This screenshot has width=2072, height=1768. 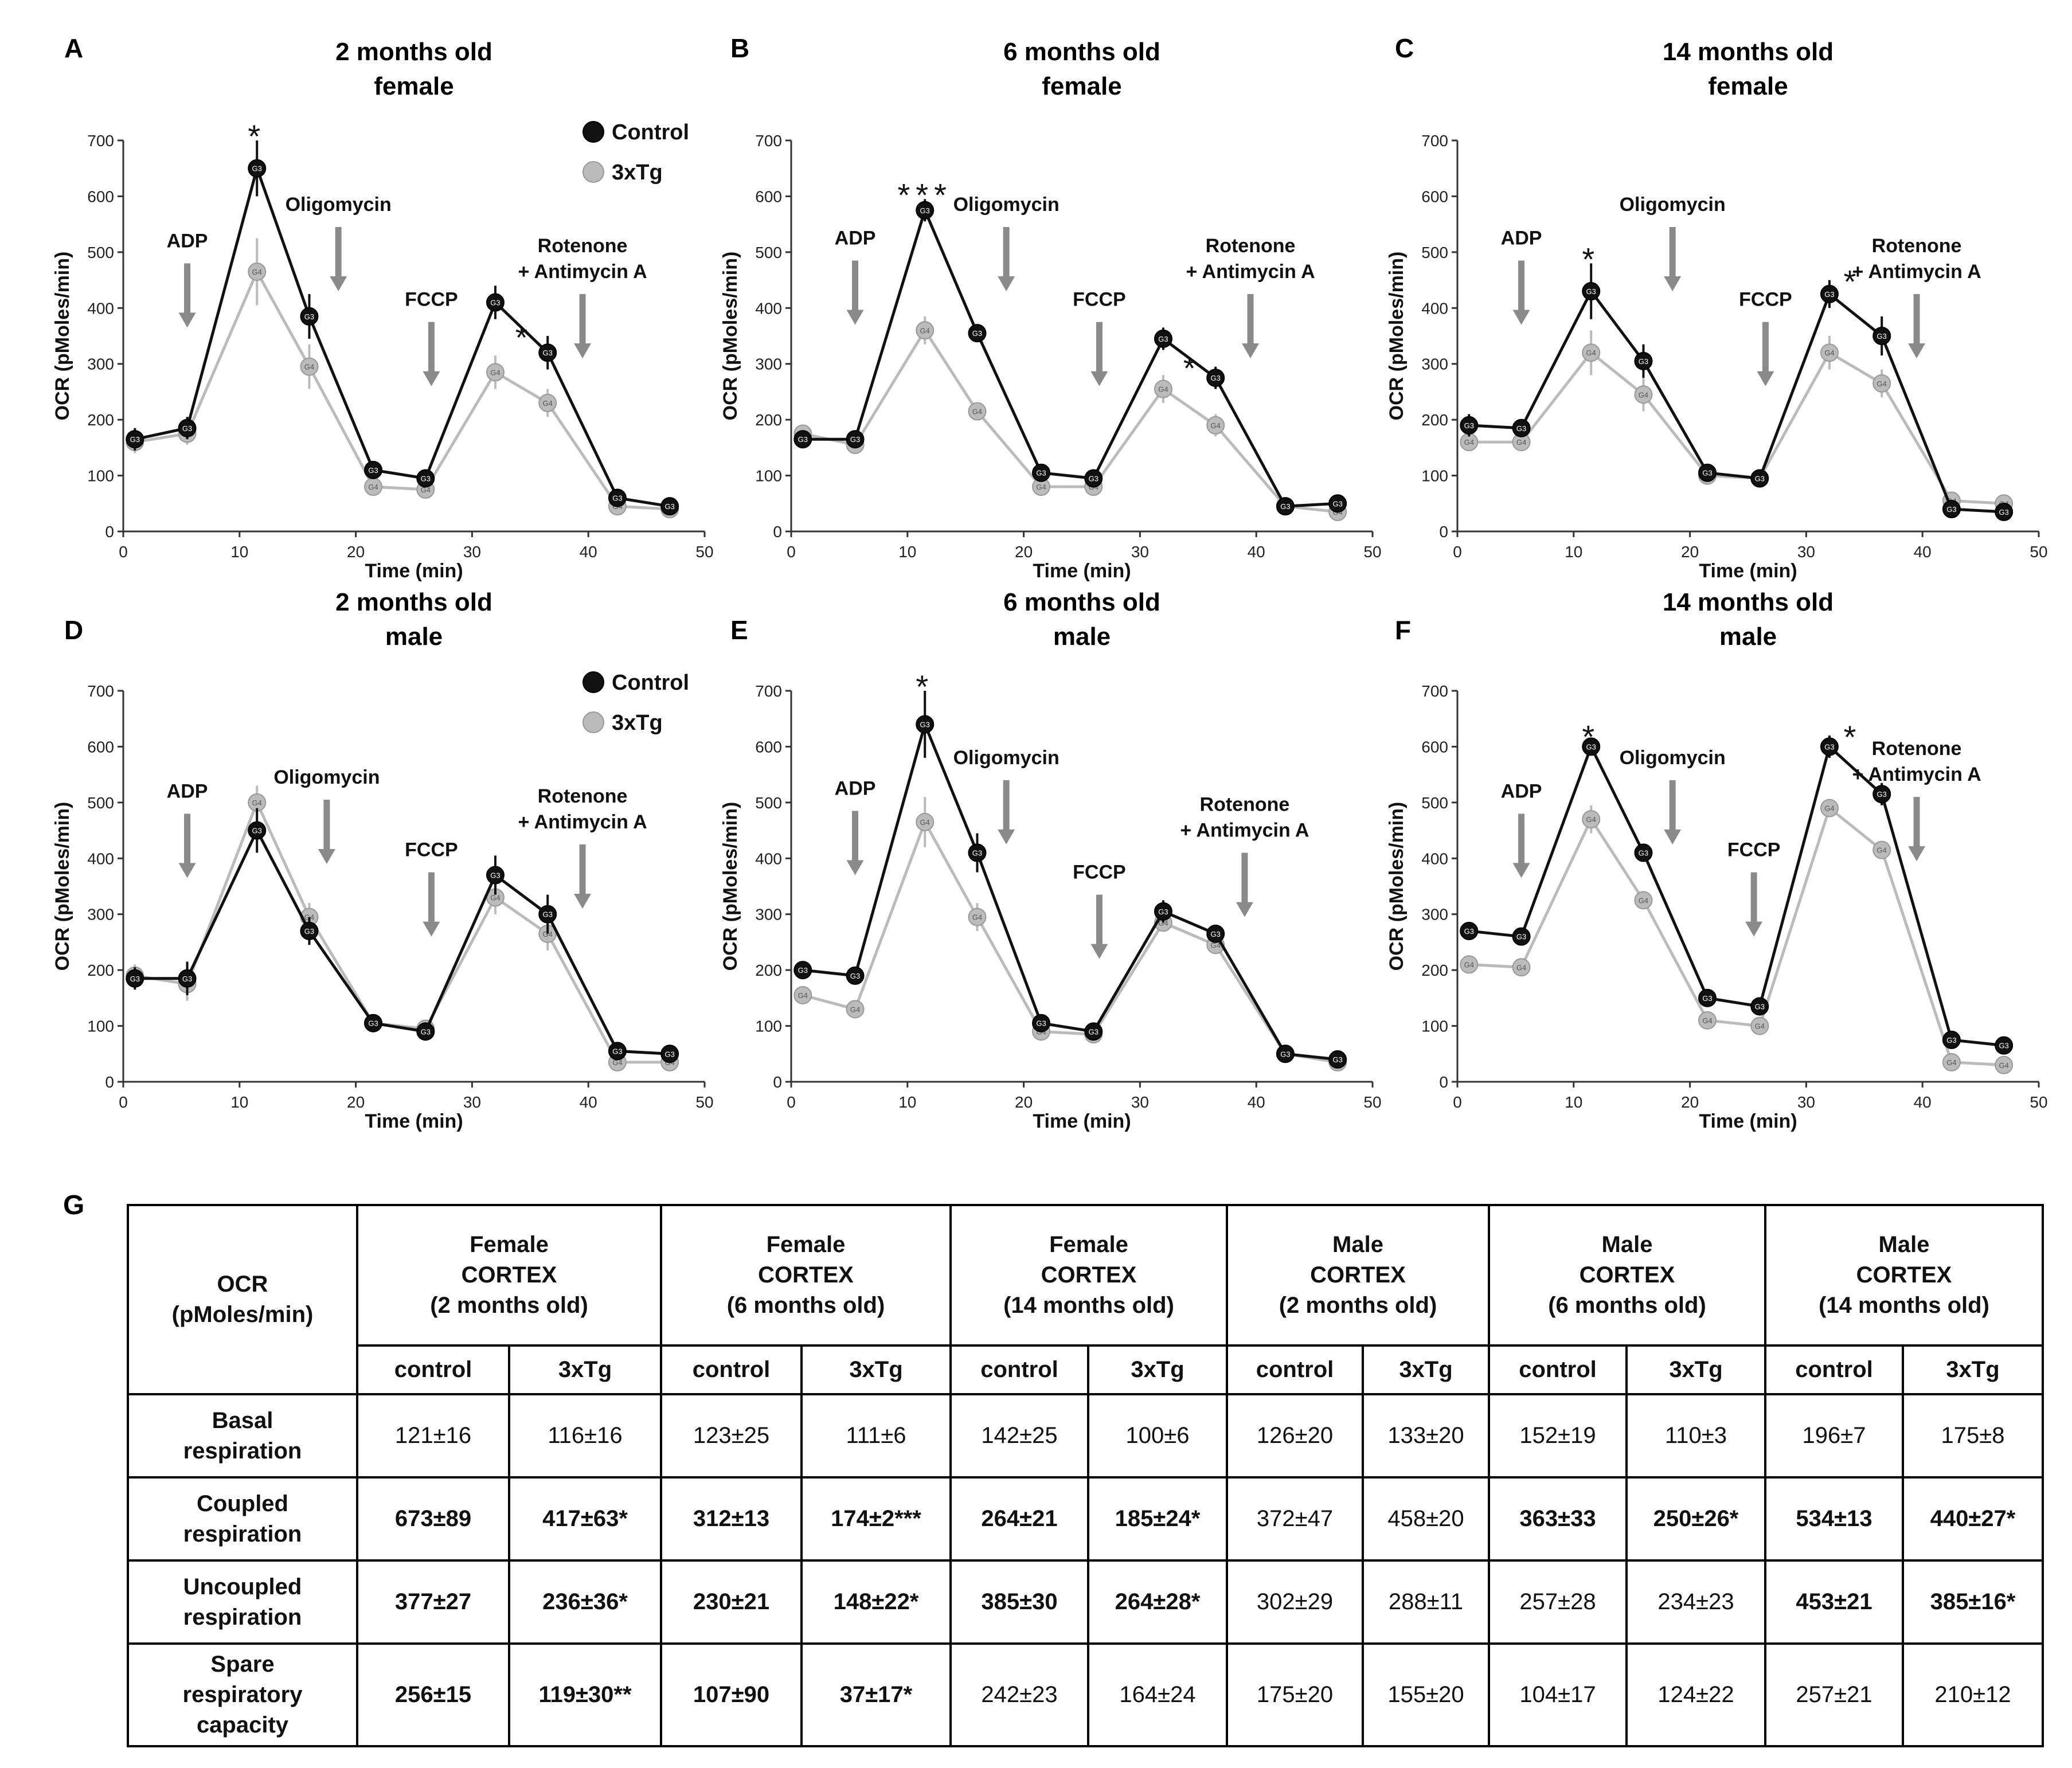 I want to click on table-cell: 264±21, so click(x=1019, y=1519).